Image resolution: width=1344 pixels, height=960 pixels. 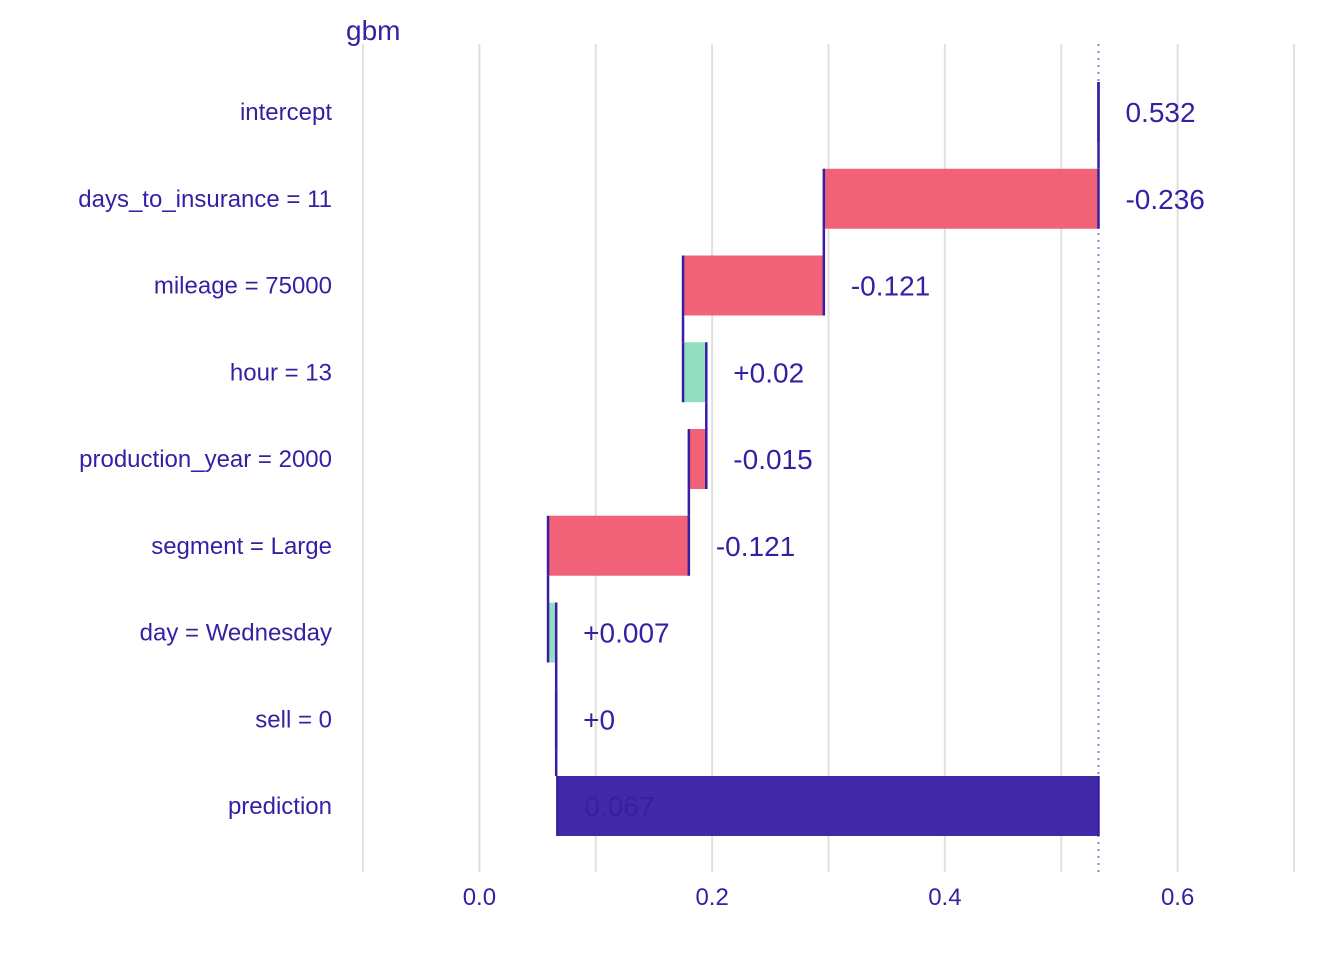 What do you see at coordinates (711, 897) in the screenshot?
I see `x-tick-label: 0.2` at bounding box center [711, 897].